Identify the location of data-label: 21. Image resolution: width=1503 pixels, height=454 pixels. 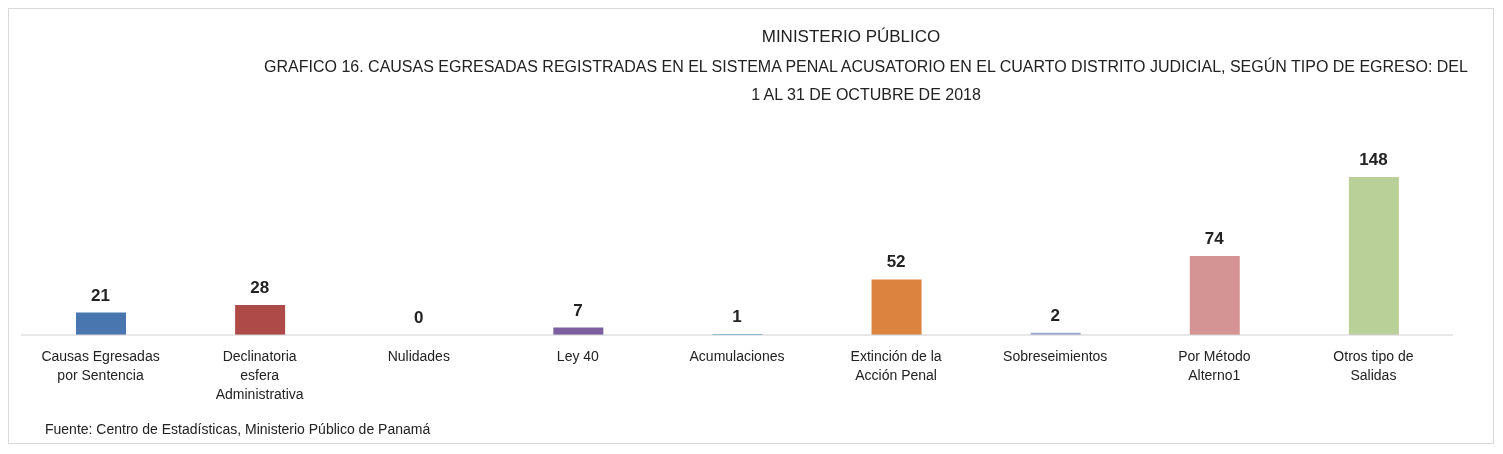
(101, 295).